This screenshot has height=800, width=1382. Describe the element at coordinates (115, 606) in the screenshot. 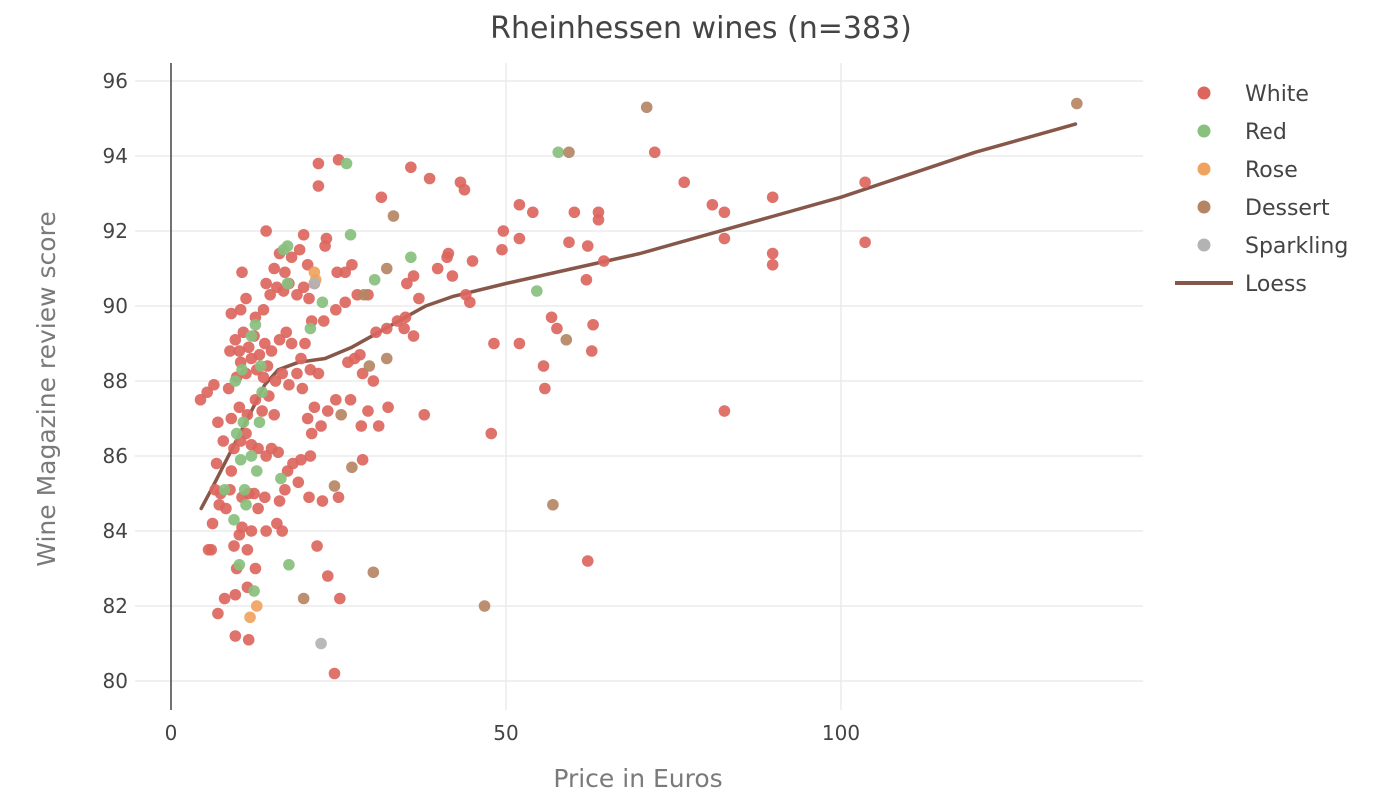

I see `y-tick-label: 82` at that location.